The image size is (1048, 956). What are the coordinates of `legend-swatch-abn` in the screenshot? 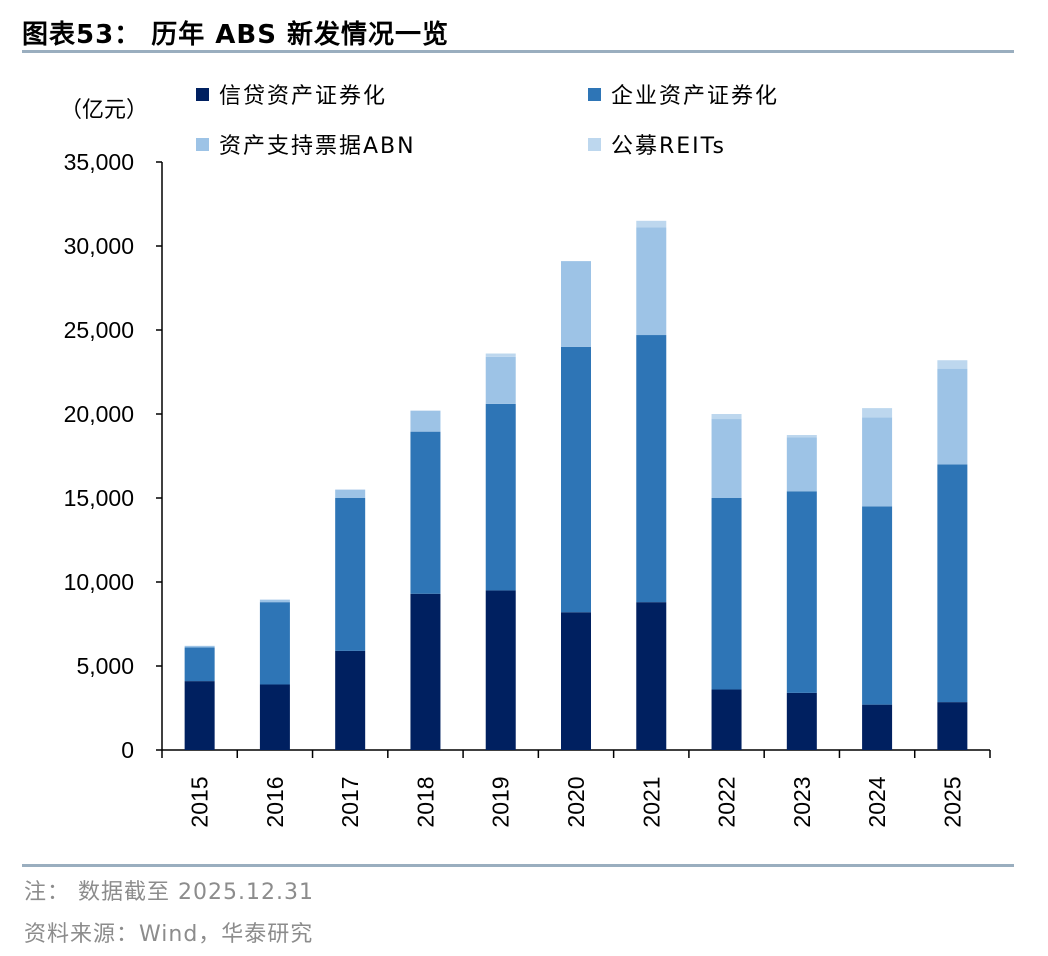 It's located at (202, 144).